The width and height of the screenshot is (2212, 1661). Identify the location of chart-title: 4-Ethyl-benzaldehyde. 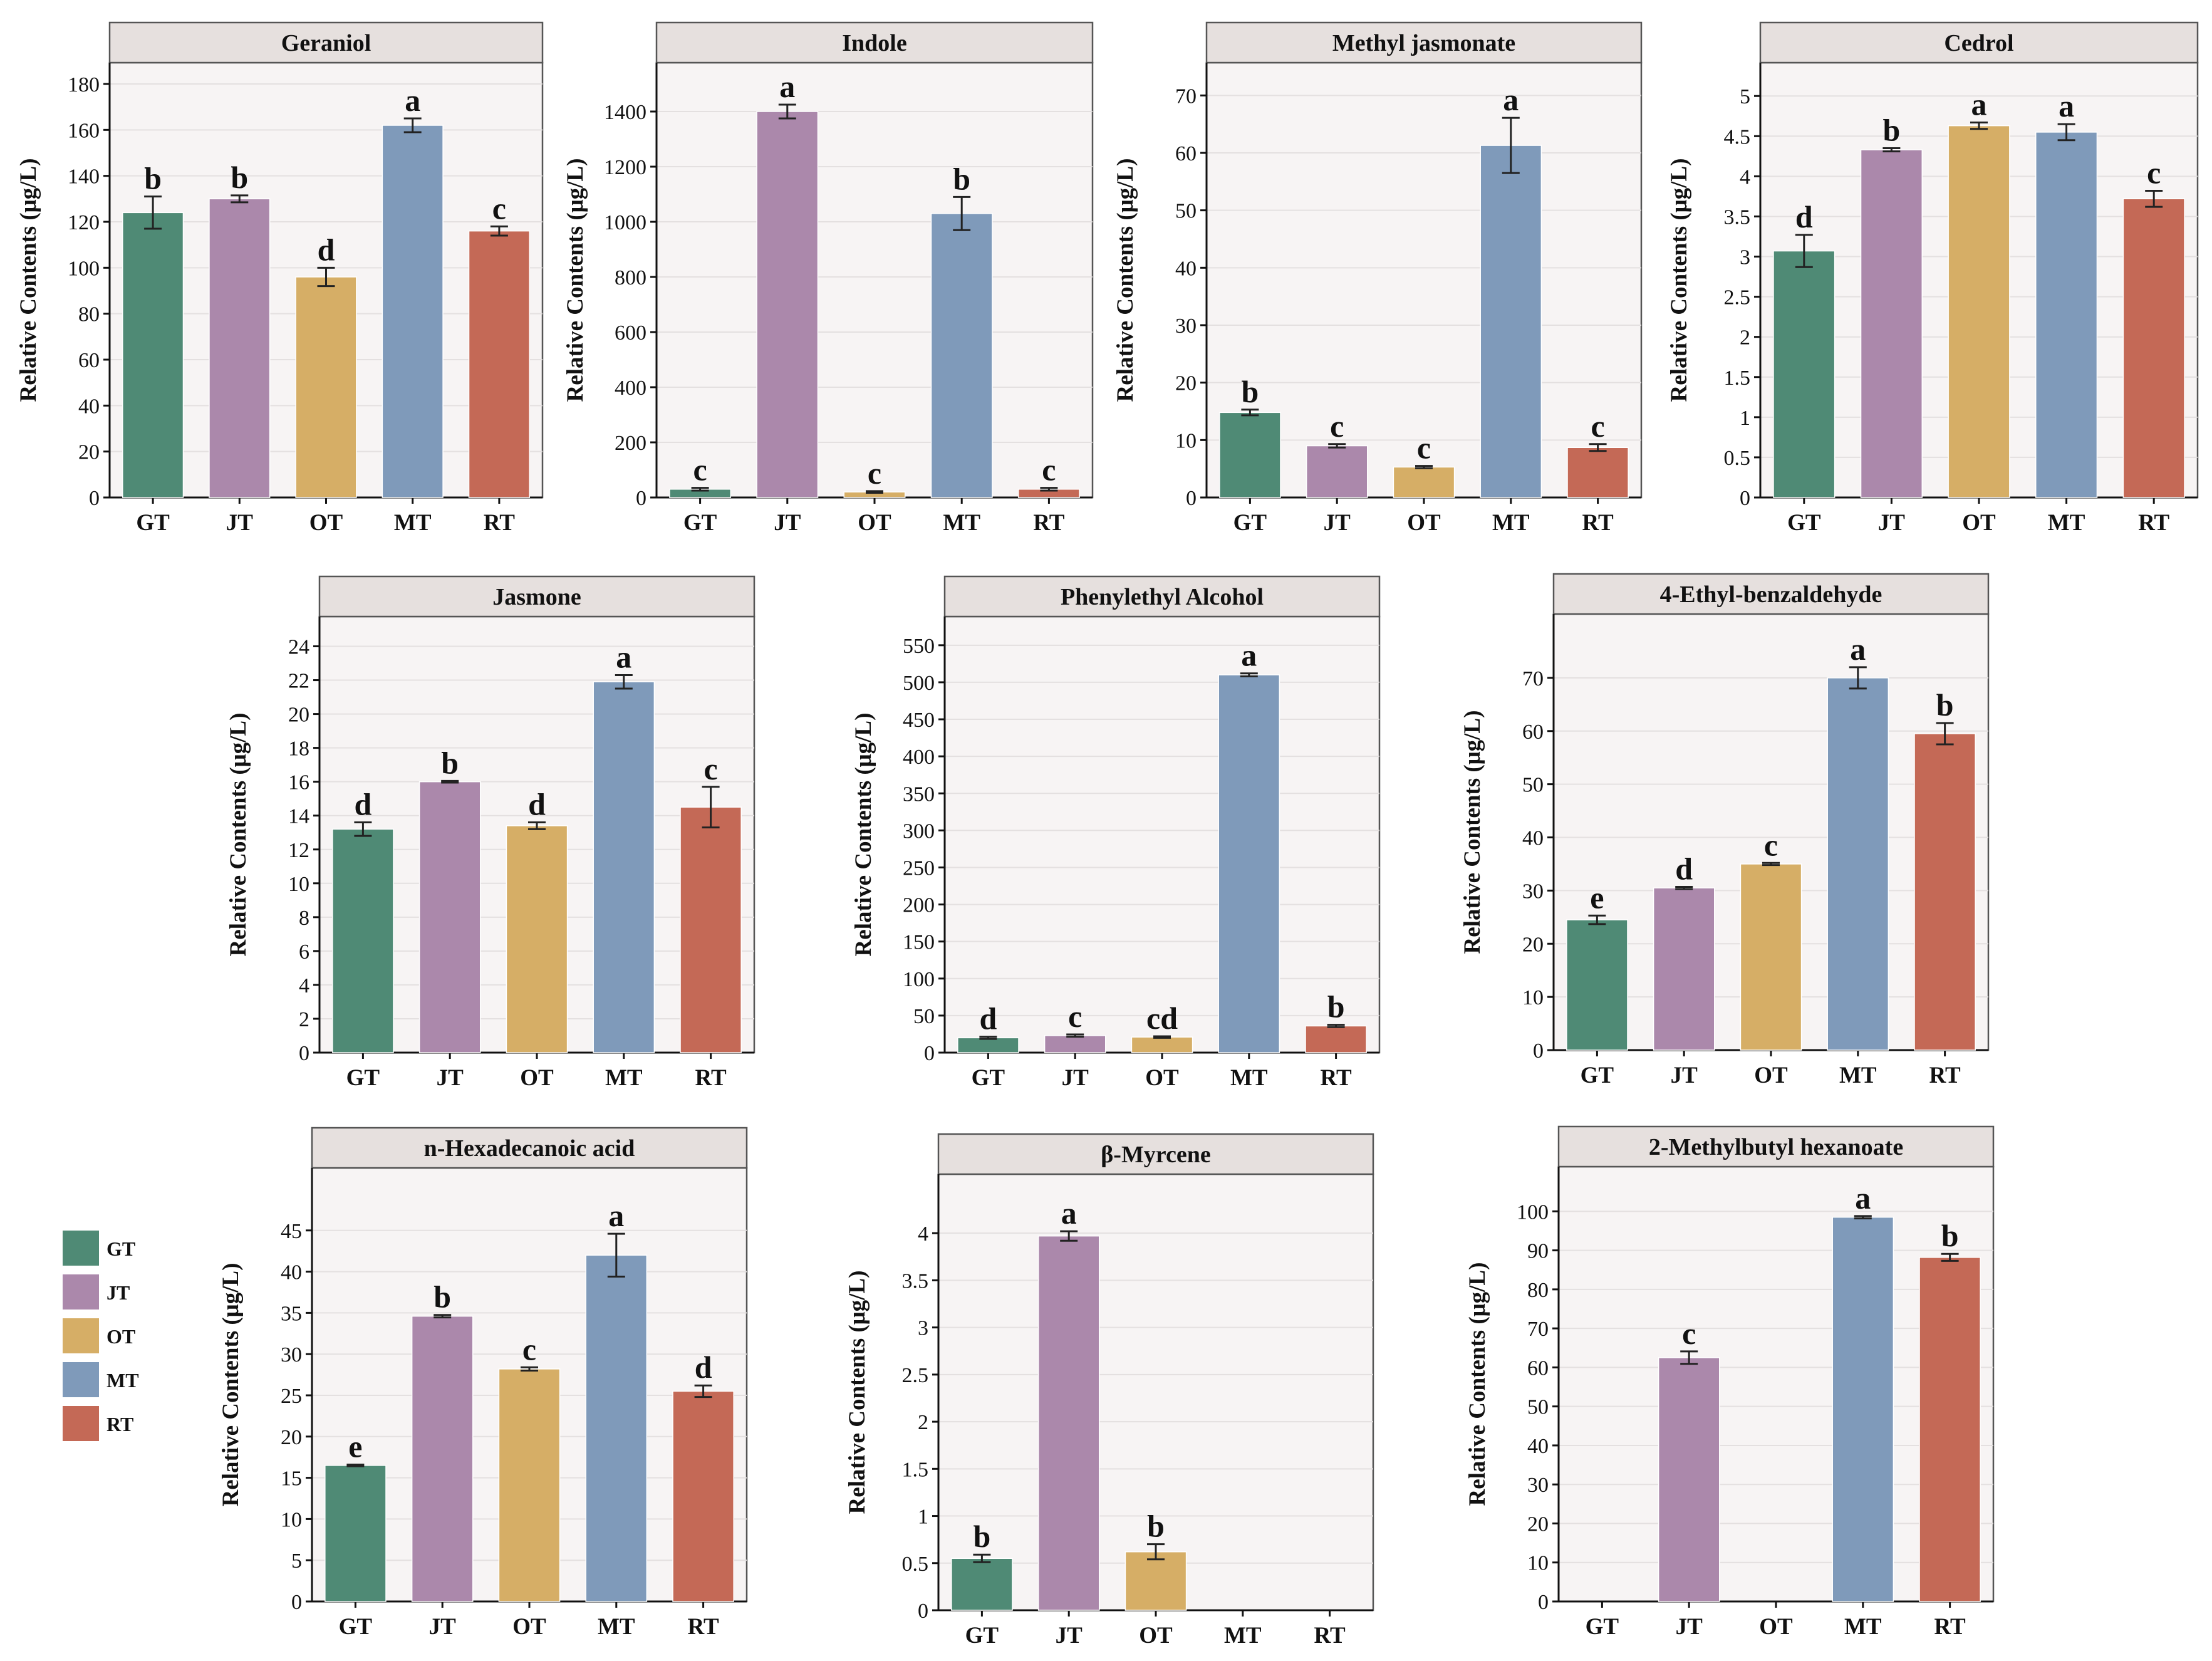
(1771, 594).